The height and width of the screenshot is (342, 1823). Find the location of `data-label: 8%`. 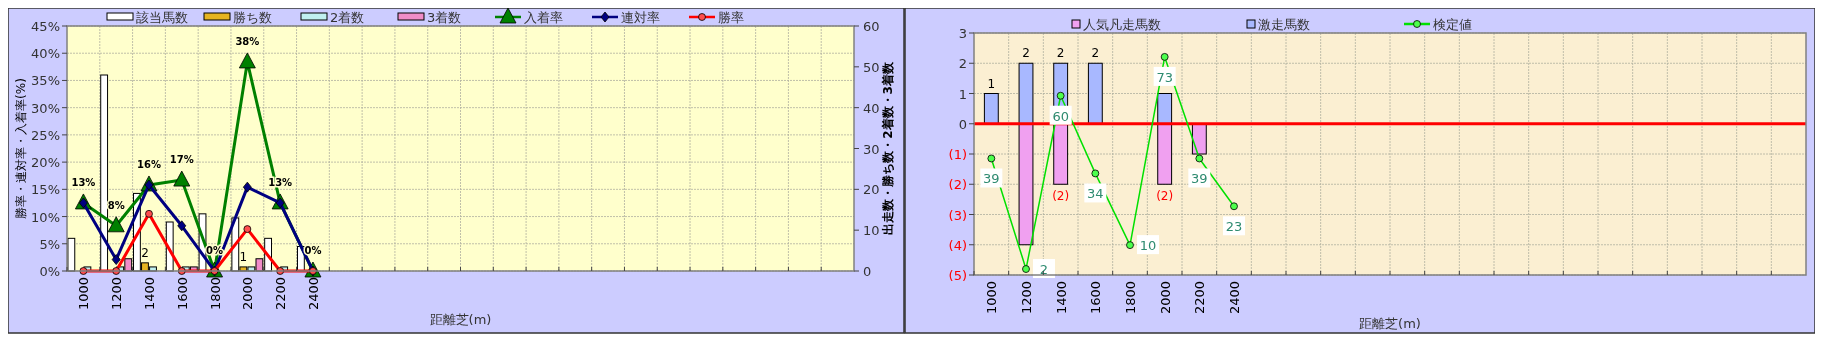

data-label: 8% is located at coordinates (116, 205).